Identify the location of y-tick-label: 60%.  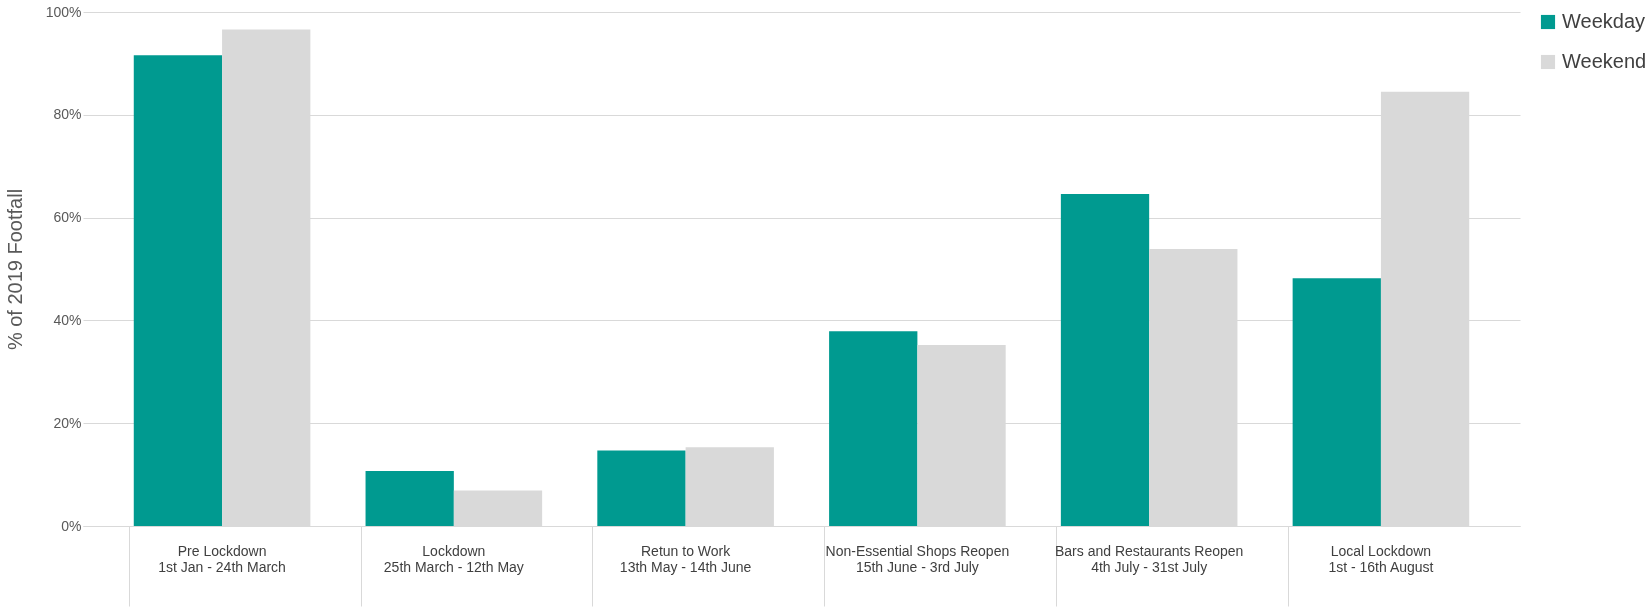
(67, 217).